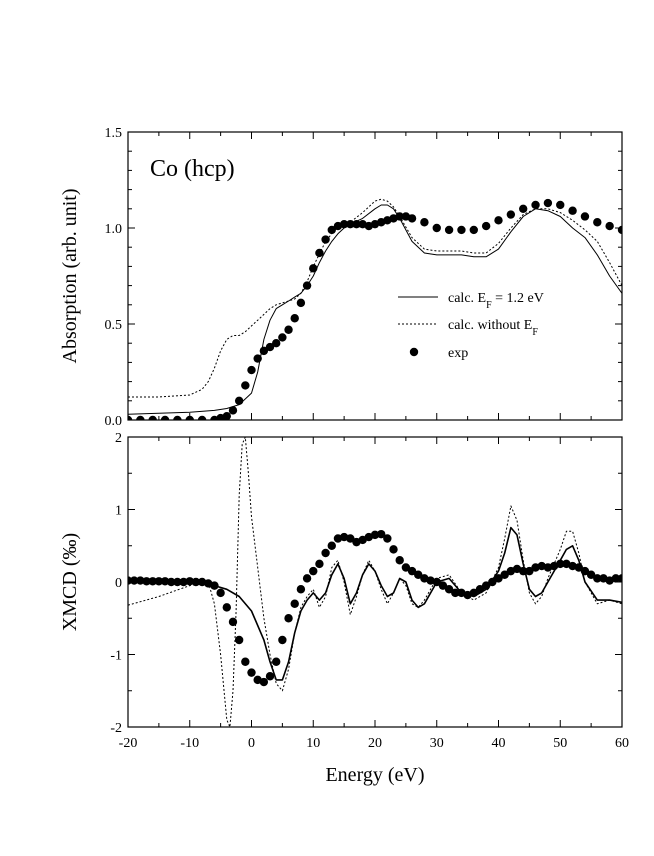 The image size is (654, 856). Describe the element at coordinates (116, 656) in the screenshot. I see `y-tick-label: -1` at that location.